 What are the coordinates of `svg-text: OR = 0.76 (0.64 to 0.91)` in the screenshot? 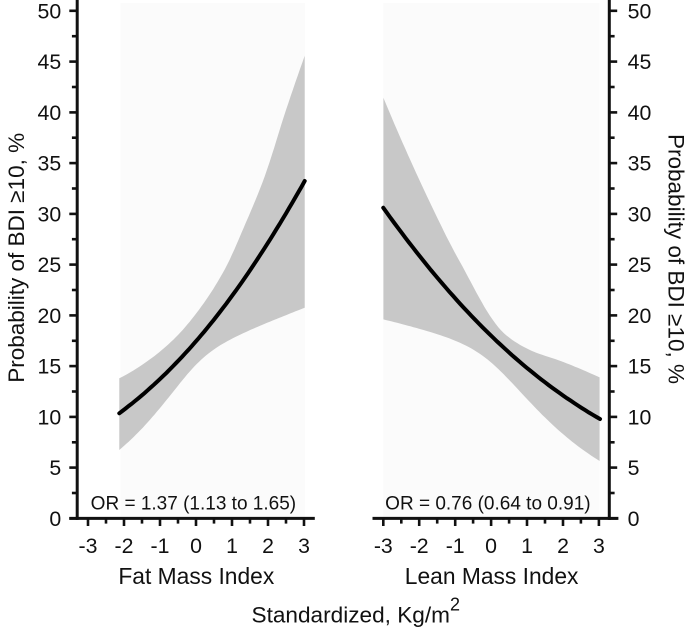 It's located at (487, 503).